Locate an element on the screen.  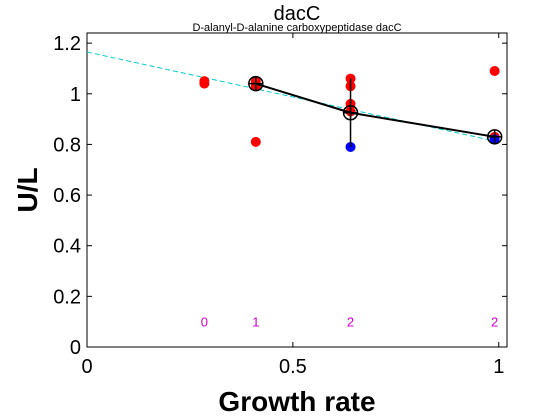
chart-subtitle: D-alanyl-D-alanine carboxypeptidase dacC is located at coordinates (296, 28).